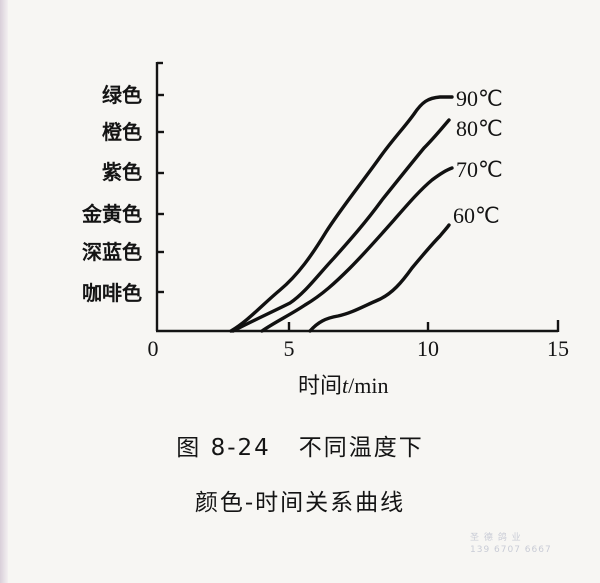  What do you see at coordinates (112, 252) in the screenshot?
I see `y-label-deep-blue: 深蓝色` at bounding box center [112, 252].